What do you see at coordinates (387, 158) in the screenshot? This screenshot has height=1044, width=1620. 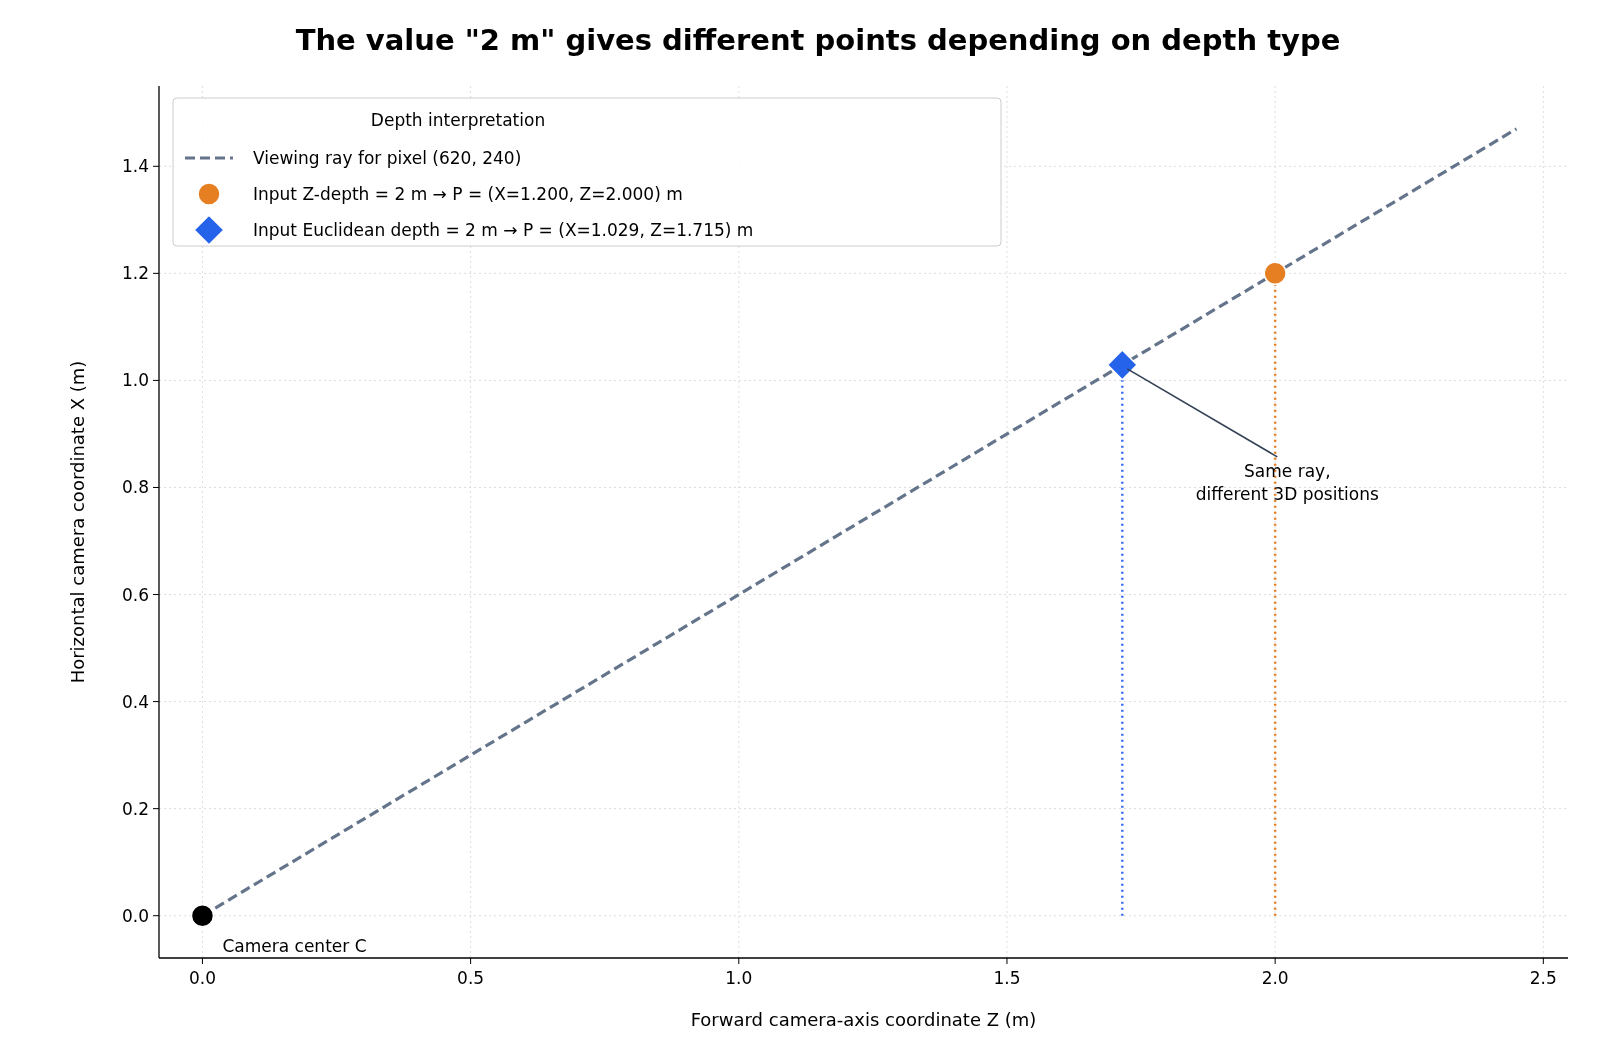 I see `legend-label: Viewing ray for pixel (620, 240)` at bounding box center [387, 158].